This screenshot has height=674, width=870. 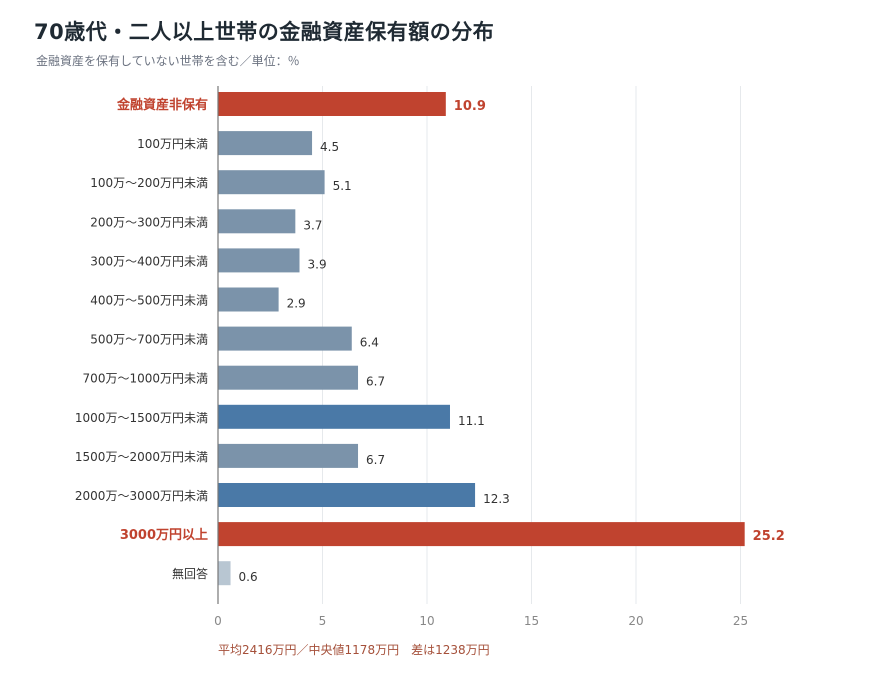 I want to click on footnote: 平均2416万円／中央値1178万円 差は1238万円, so click(x=354, y=650).